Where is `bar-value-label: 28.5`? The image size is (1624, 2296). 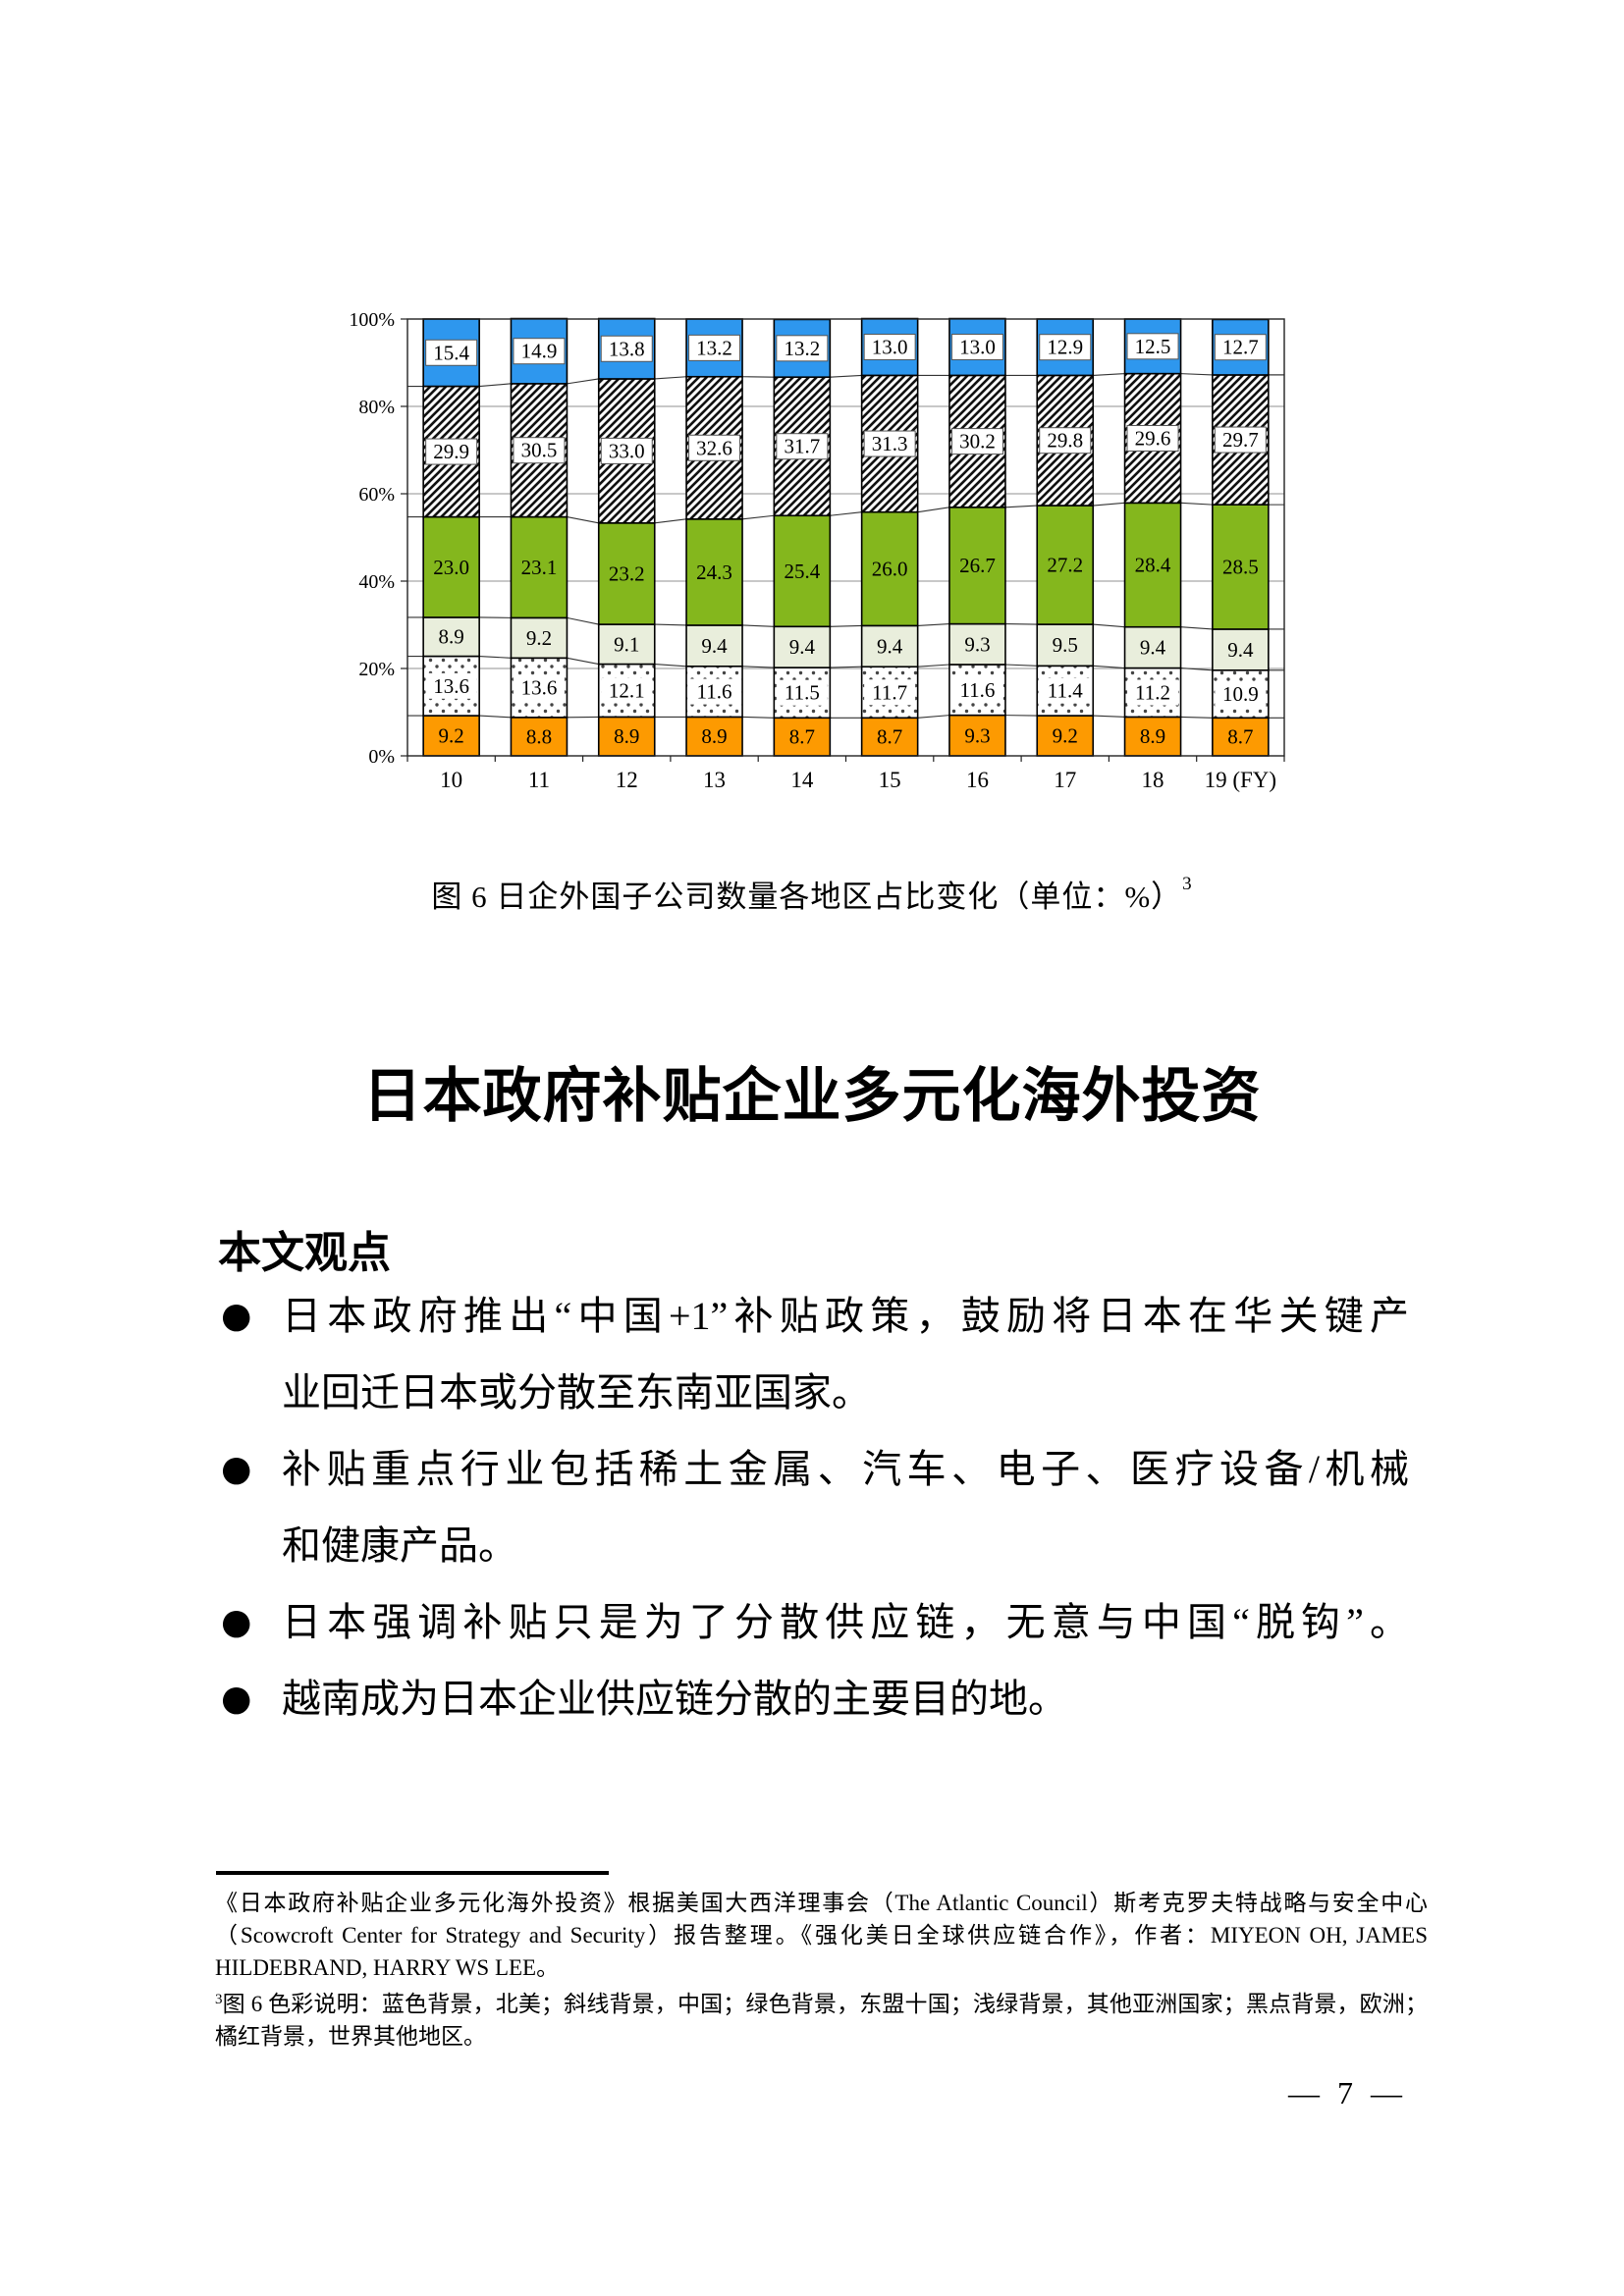 bar-value-label: 28.5 is located at coordinates (1240, 567).